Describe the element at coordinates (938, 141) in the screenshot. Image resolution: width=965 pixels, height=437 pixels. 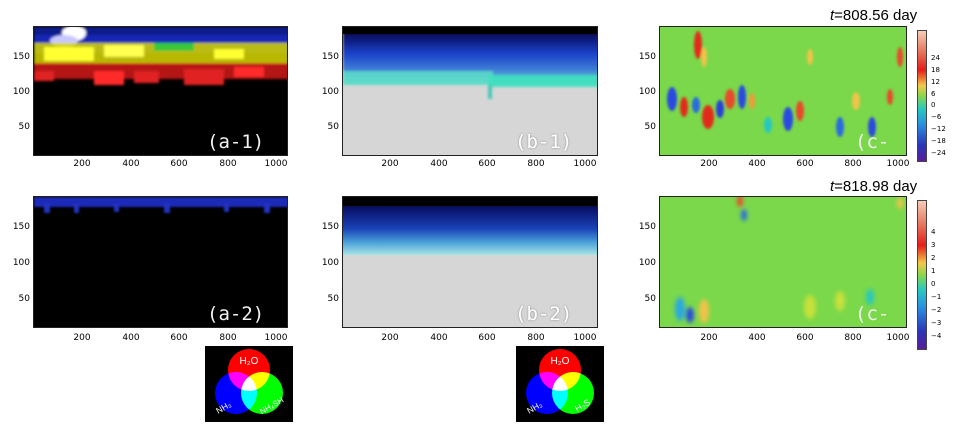
I see `colorbar-tick: −18` at that location.